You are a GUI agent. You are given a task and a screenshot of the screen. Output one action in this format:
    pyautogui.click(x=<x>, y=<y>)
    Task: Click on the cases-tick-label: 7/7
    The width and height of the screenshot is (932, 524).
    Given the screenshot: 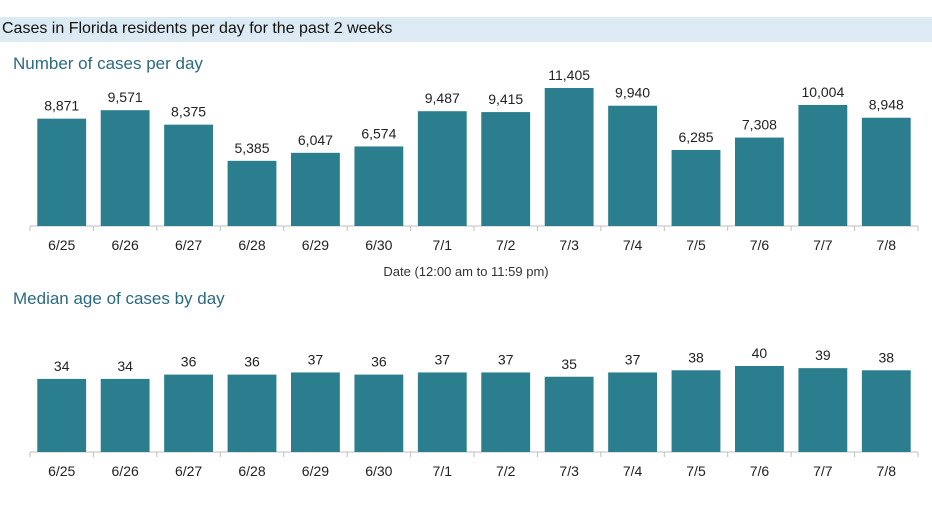 What is the action you would take?
    pyautogui.click(x=823, y=245)
    